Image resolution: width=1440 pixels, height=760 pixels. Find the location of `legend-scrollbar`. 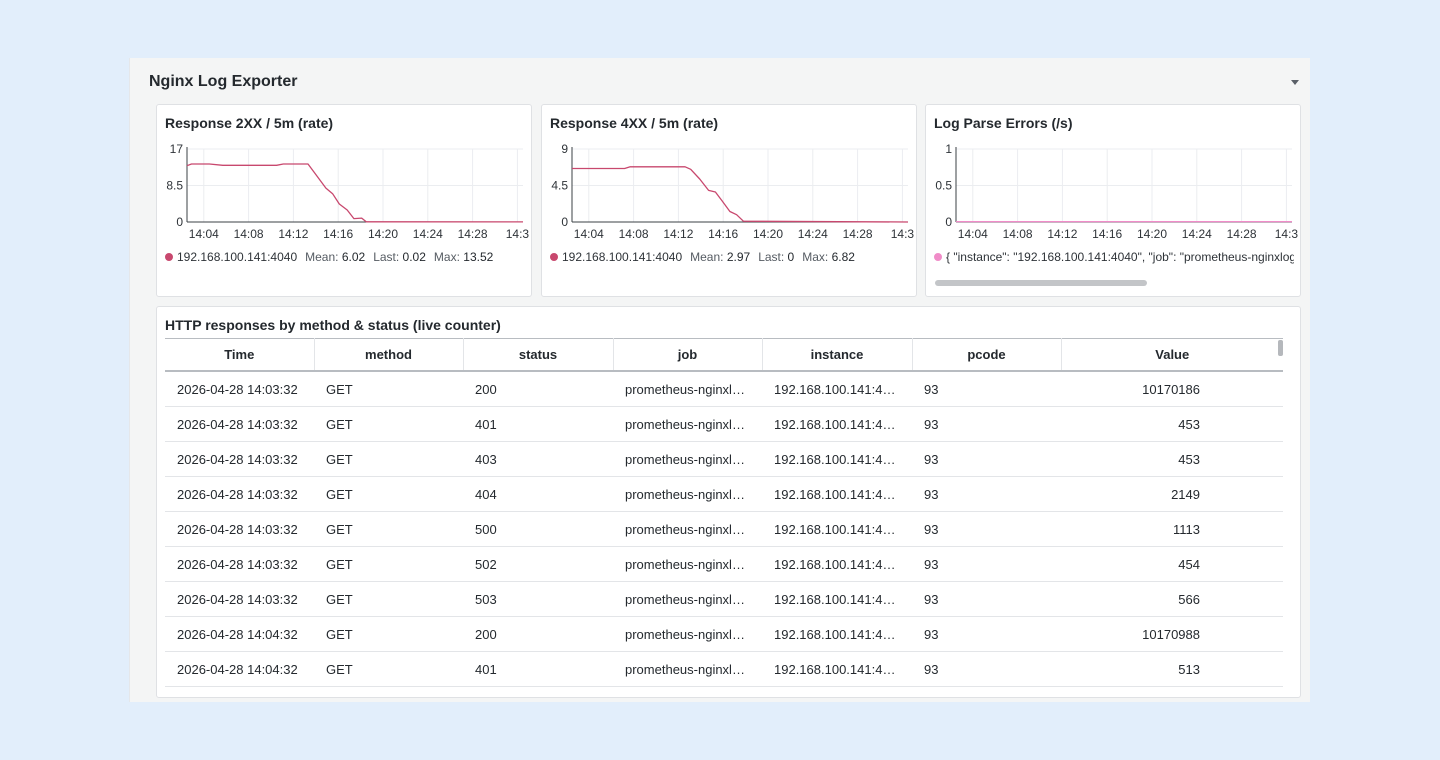

legend-scrollbar is located at coordinates (1041, 283).